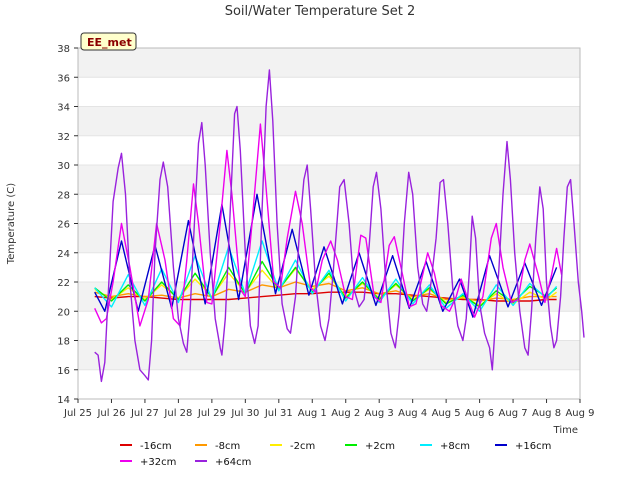 Image resolution: width=640 pixels, height=480 pixels. I want to click on x-tick-label: Aug 4, so click(412, 413).